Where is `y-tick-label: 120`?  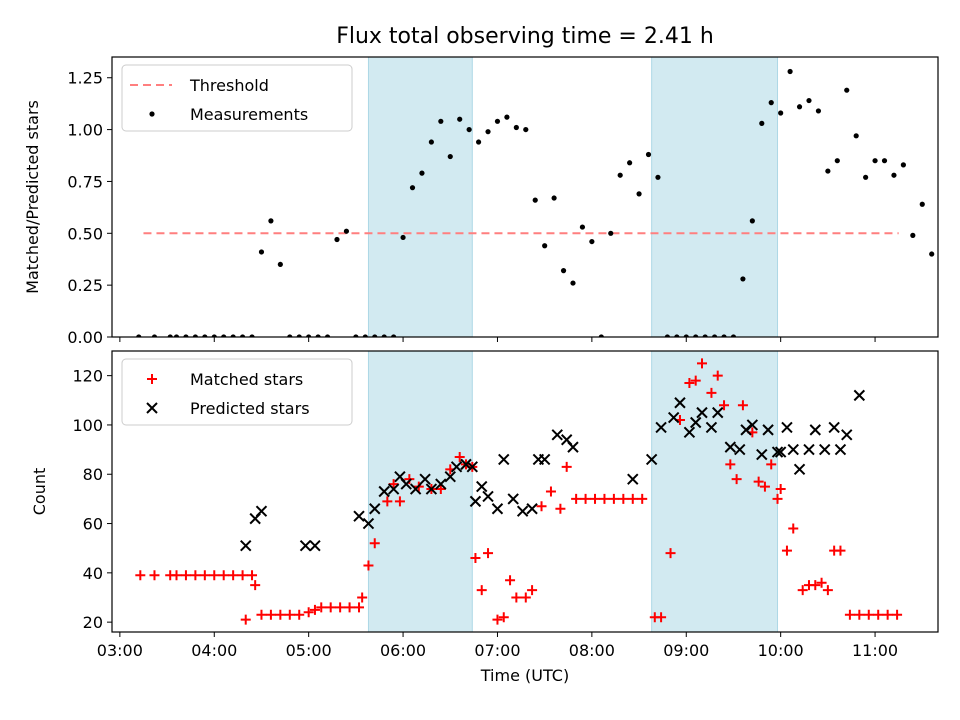
y-tick-label: 120 is located at coordinates (87, 376).